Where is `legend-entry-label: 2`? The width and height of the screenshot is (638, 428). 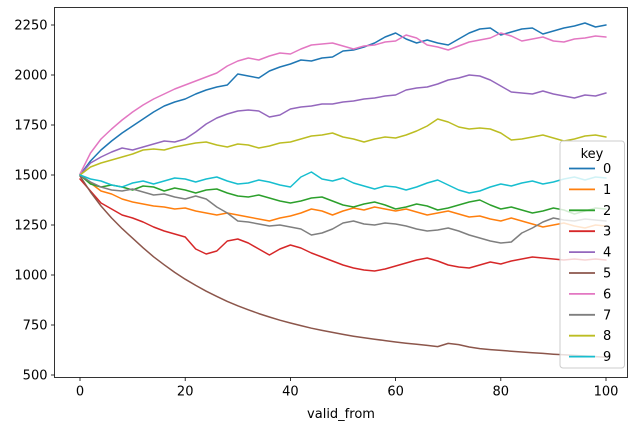 legend-entry-label: 2 is located at coordinates (607, 211).